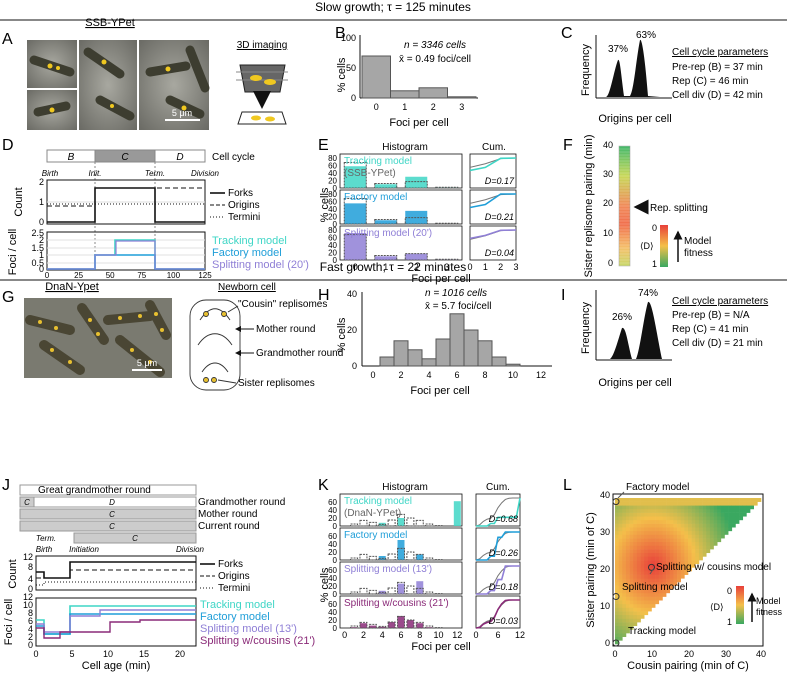 The width and height of the screenshot is (787, 674). I want to click on tick-label: 6, so click(497, 635).